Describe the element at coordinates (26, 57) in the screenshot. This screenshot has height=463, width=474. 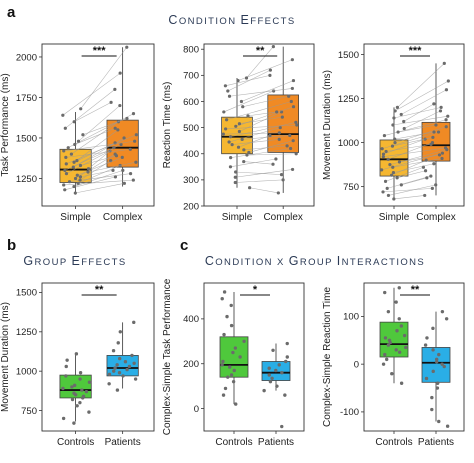
I see `y-tick-label: 2000` at that location.